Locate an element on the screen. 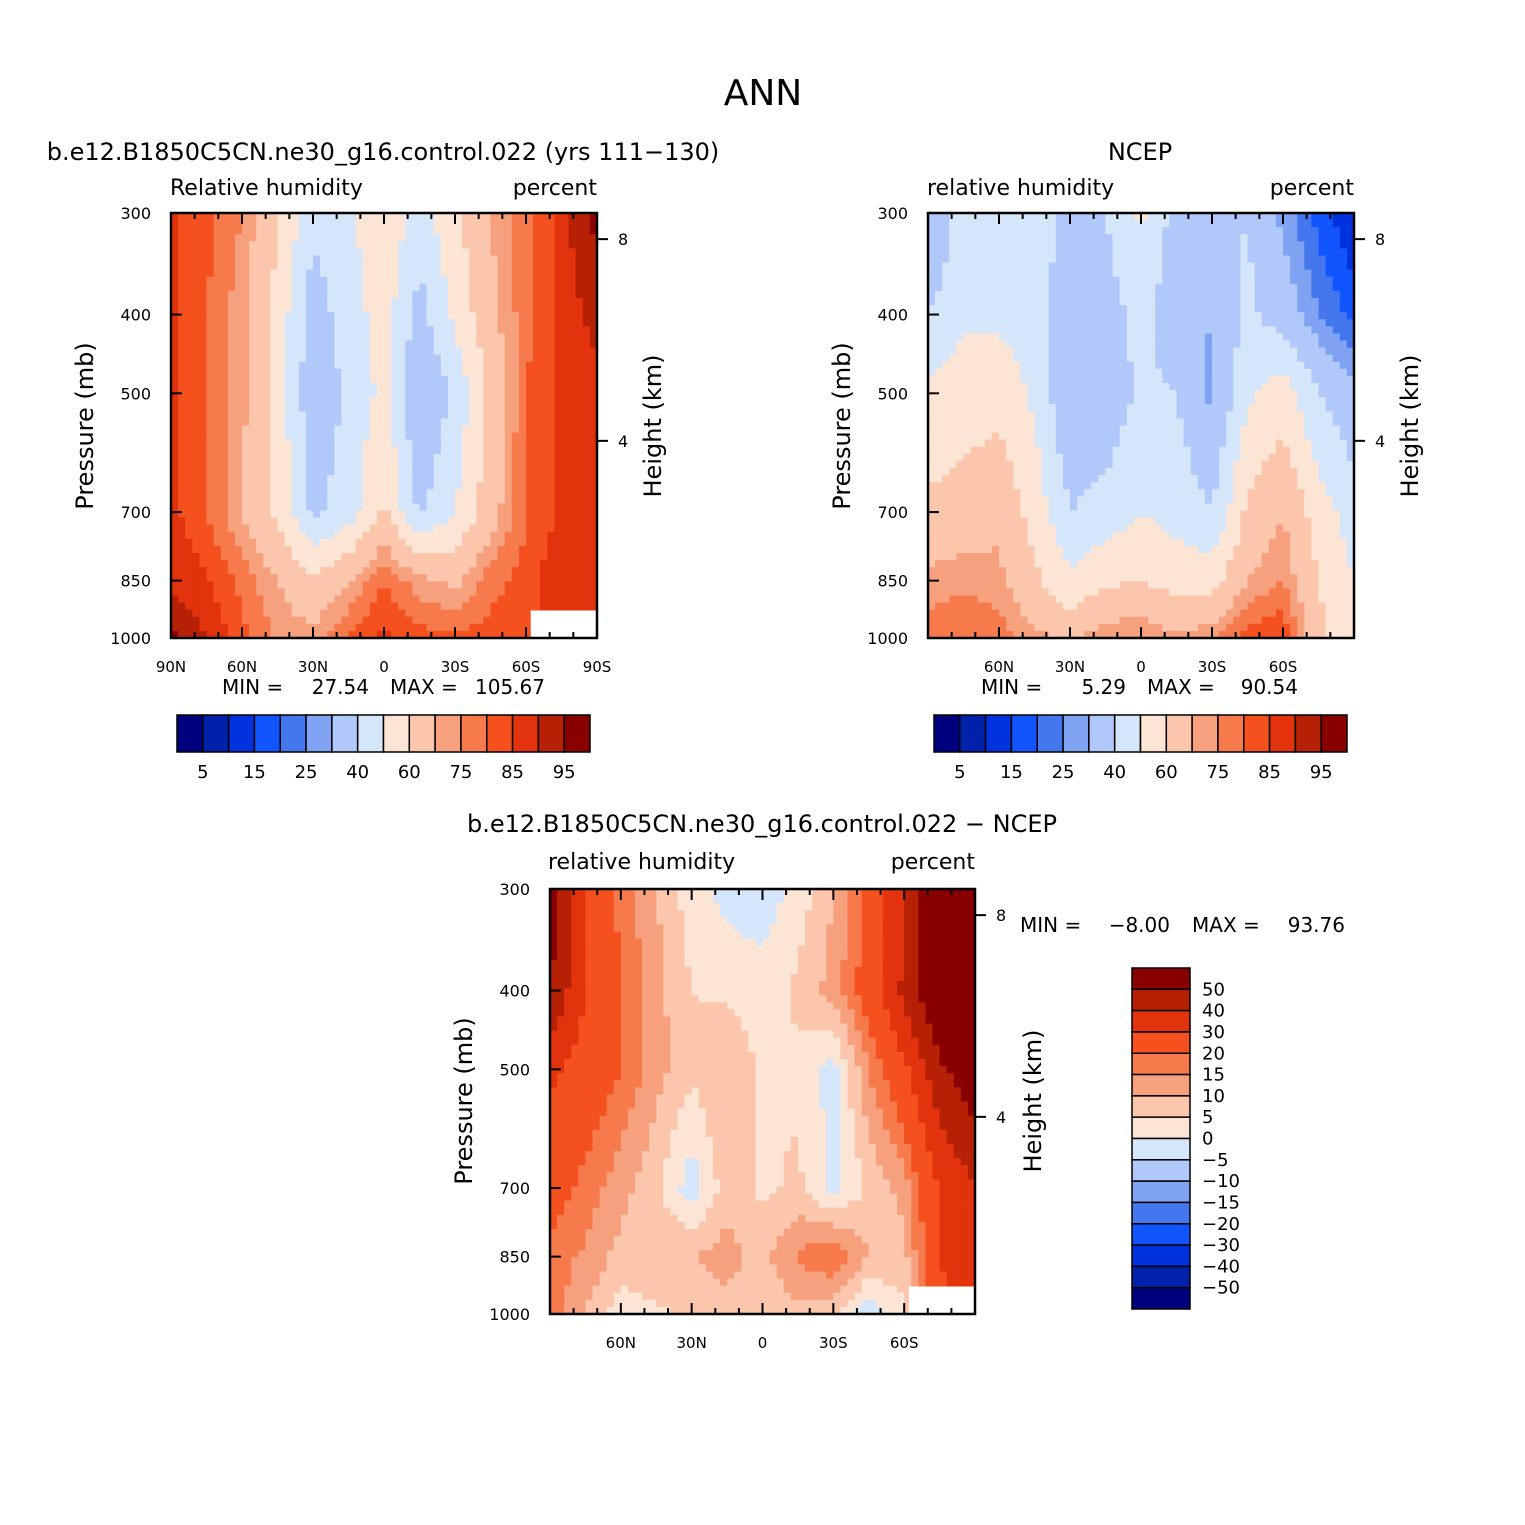  panel-ncep-title: NCEP is located at coordinates (1140, 152).